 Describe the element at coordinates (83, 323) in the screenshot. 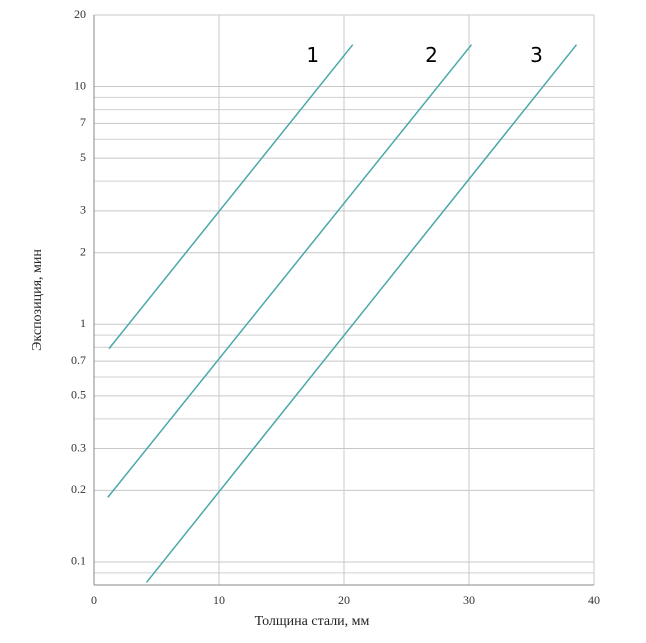

I see `y-tick-label: 1` at that location.